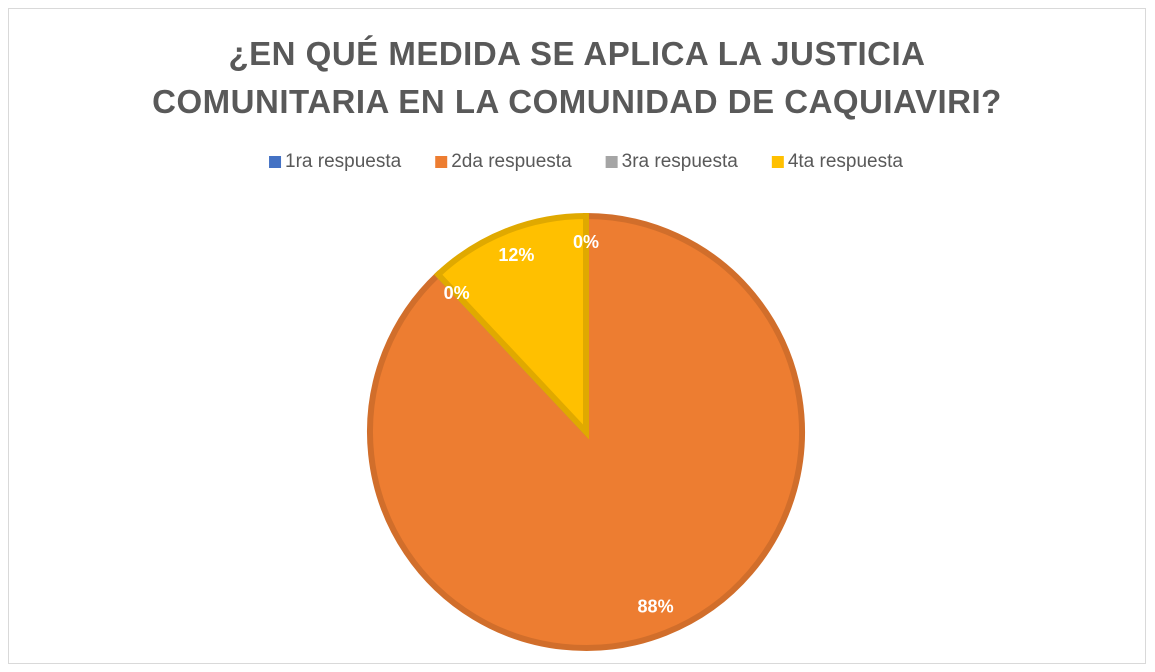  I want to click on legend-label: 1ra respuesta, so click(343, 161).